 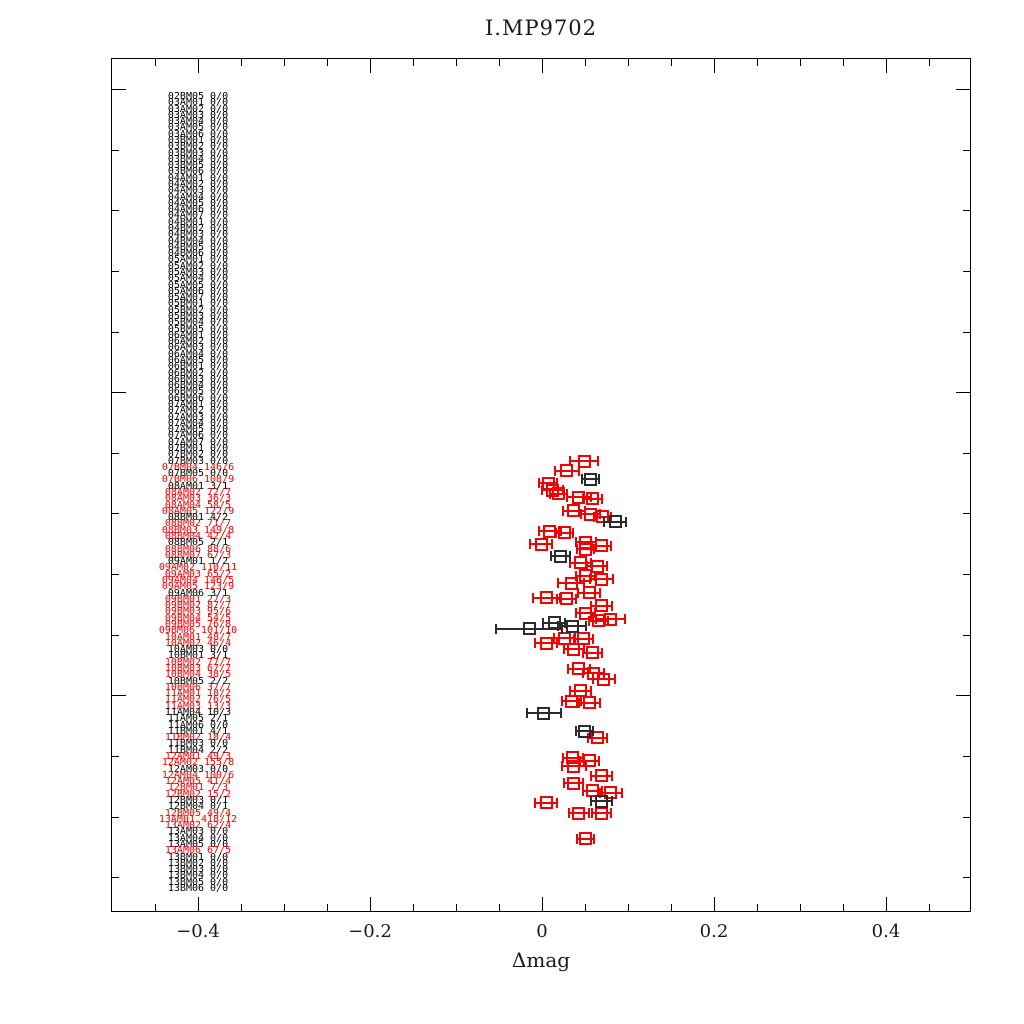 What do you see at coordinates (198, 153) in the screenshot?
I see `run-label: 03BM03 0/0` at bounding box center [198, 153].